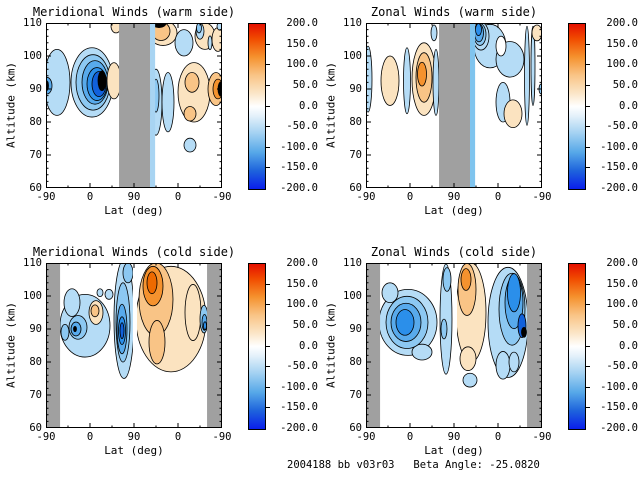  Describe the element at coordinates (413, 465) in the screenshot. I see `footer-annotation: 2004188 bb v03r03 Beta Angle: -25.0820` at that location.